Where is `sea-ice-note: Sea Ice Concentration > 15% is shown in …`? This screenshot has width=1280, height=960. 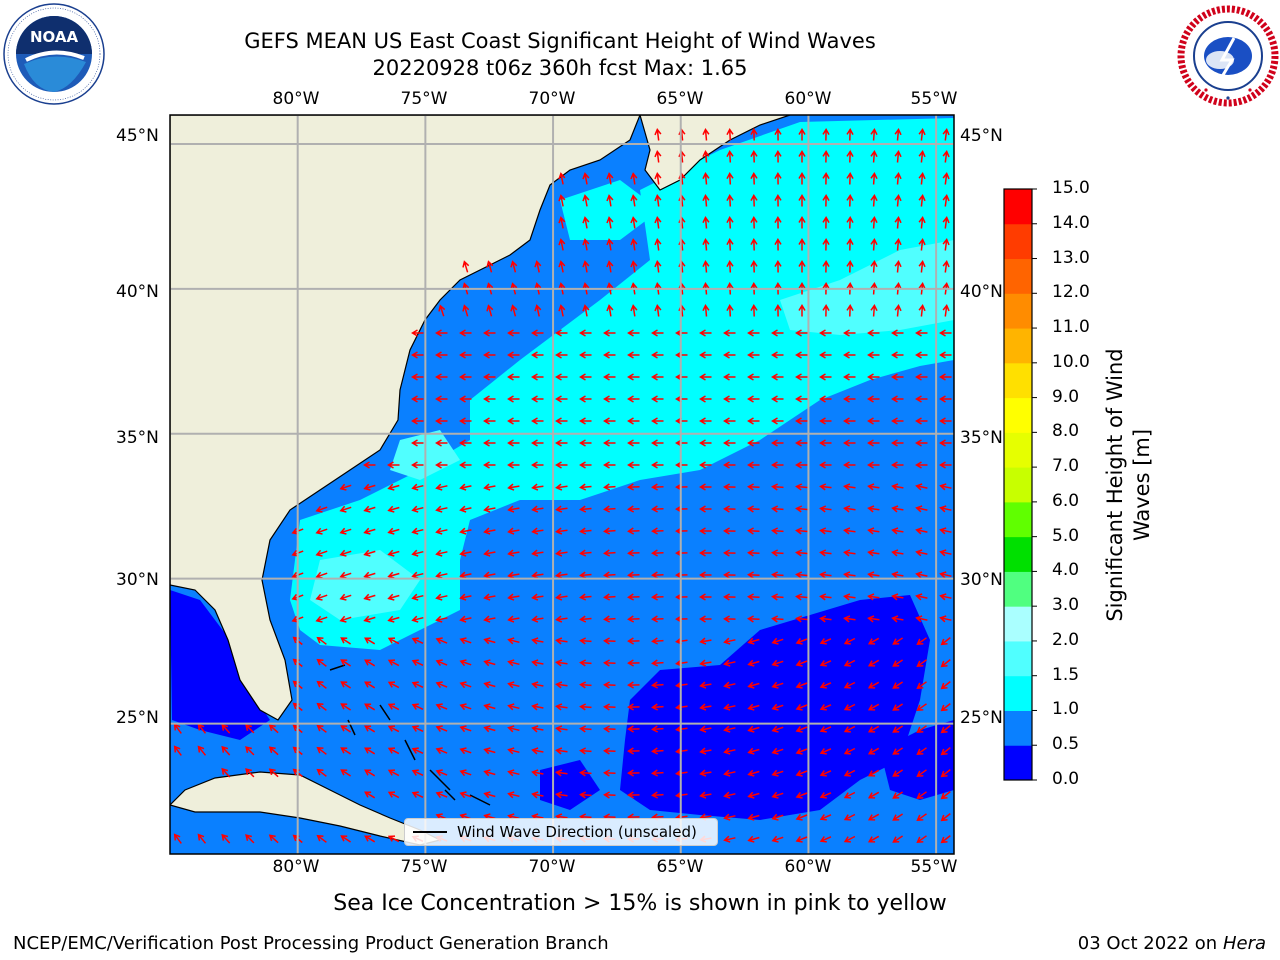
sea-ice-note: Sea Ice Concentration > 15% is shown in … is located at coordinates (640, 903).